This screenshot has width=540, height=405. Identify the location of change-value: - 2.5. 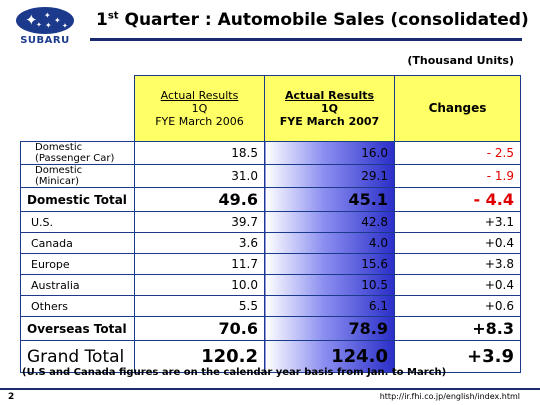
(457, 153).